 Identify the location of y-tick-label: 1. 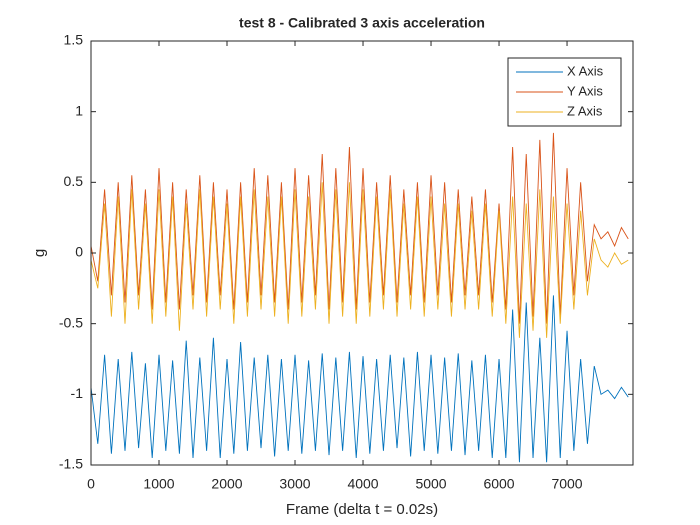
(79, 110).